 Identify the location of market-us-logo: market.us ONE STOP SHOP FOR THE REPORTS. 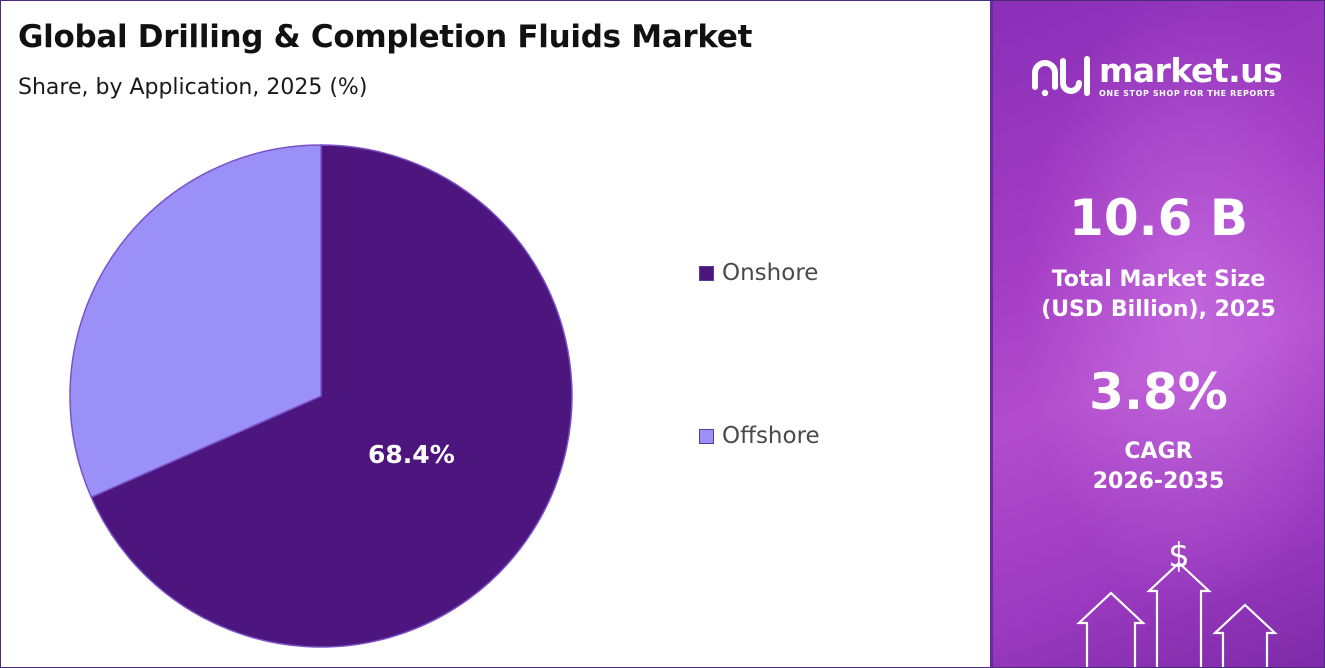
(1157, 74).